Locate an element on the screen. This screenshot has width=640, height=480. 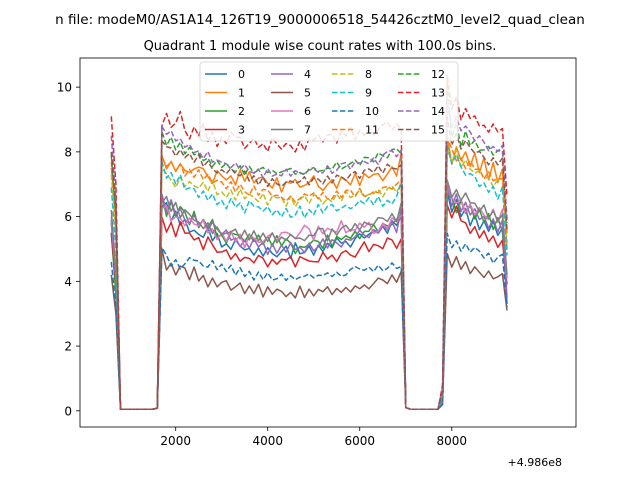
legend-frame is located at coordinates (329, 101).